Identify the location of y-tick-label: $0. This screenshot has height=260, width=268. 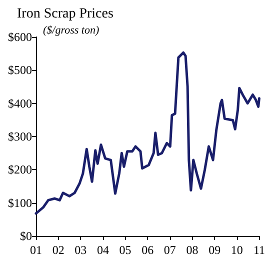
(26, 236).